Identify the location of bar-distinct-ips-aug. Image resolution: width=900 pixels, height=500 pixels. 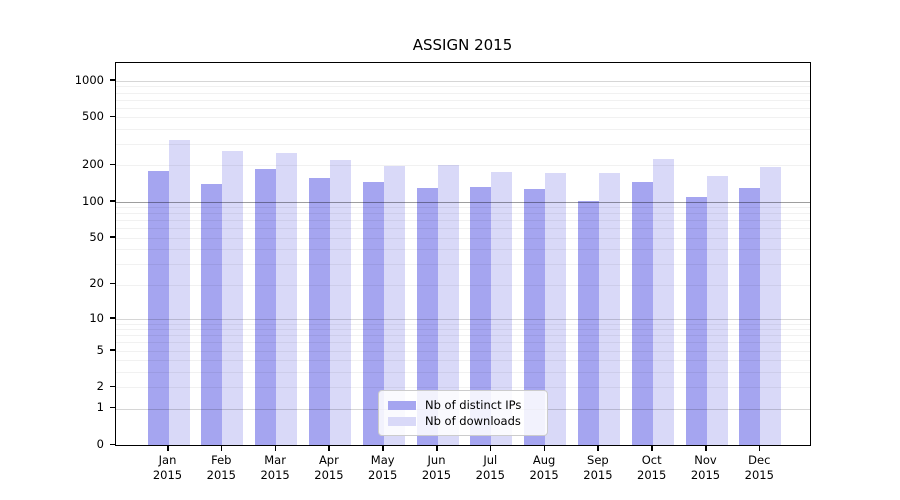
(535, 316).